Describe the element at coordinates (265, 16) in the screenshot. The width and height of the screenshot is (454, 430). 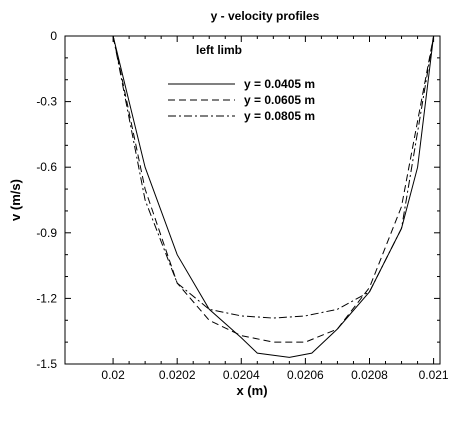
I see `chart-title: y - velocity profiles` at that location.